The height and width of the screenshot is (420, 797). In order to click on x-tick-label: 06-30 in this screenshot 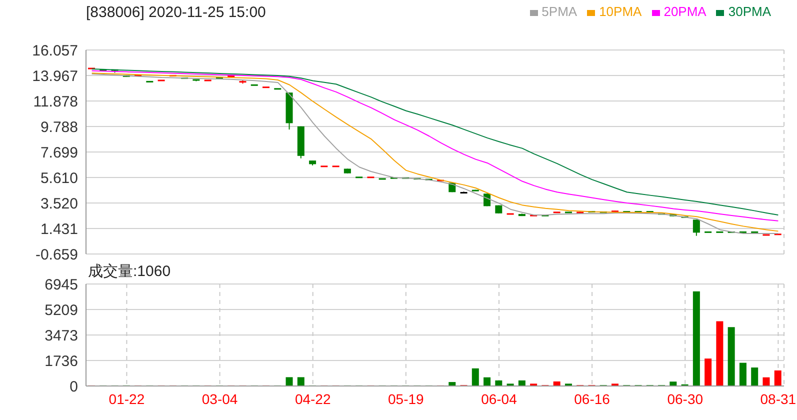, I will do `click(685, 398)`.